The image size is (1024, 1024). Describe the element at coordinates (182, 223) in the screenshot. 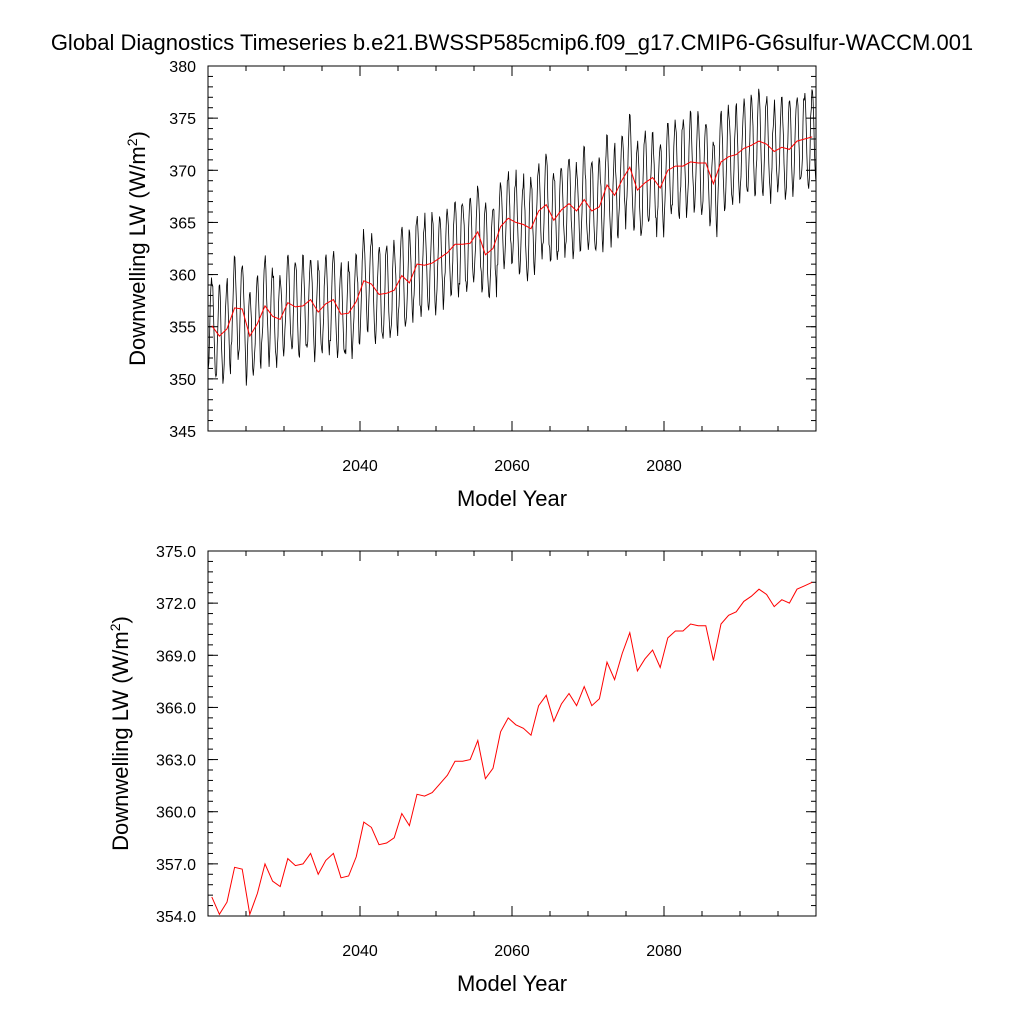

I see `y-tick-label: 365` at that location.